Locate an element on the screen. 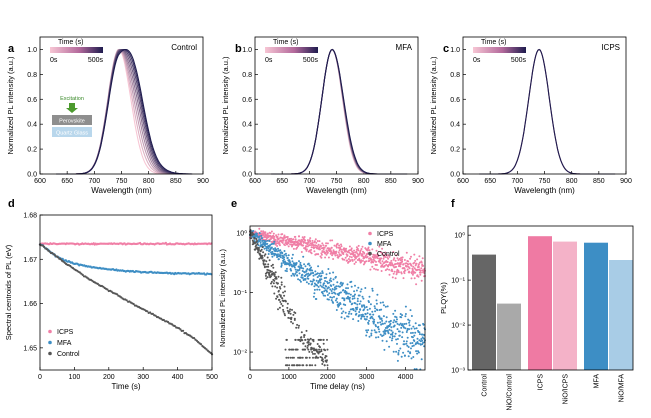 Image resolution: width=651 pixels, height=418 pixels. legend-marker is located at coordinates (370, 253).